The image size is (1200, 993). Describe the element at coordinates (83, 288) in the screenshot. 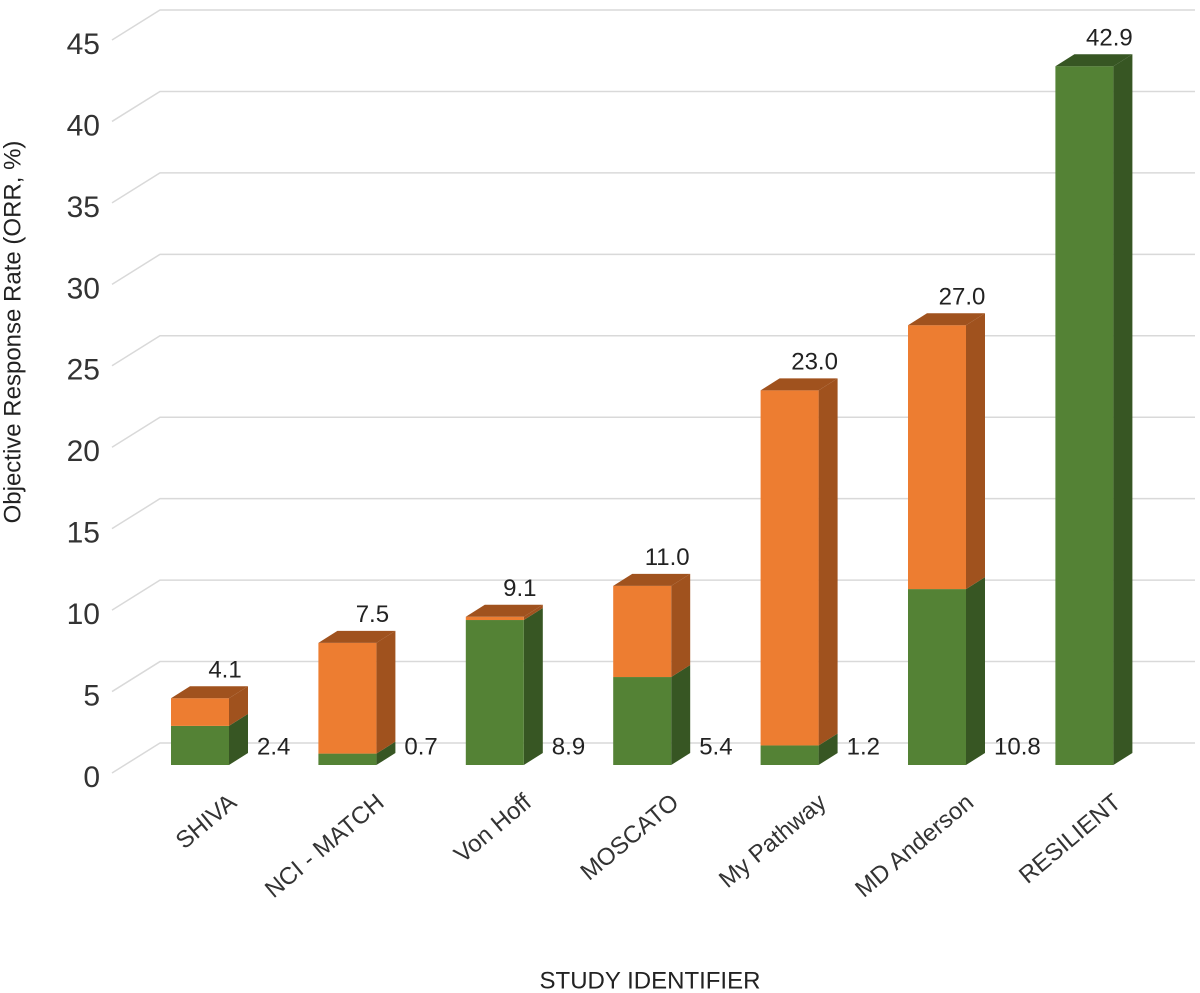

I see `y-tick-label: 30` at that location.